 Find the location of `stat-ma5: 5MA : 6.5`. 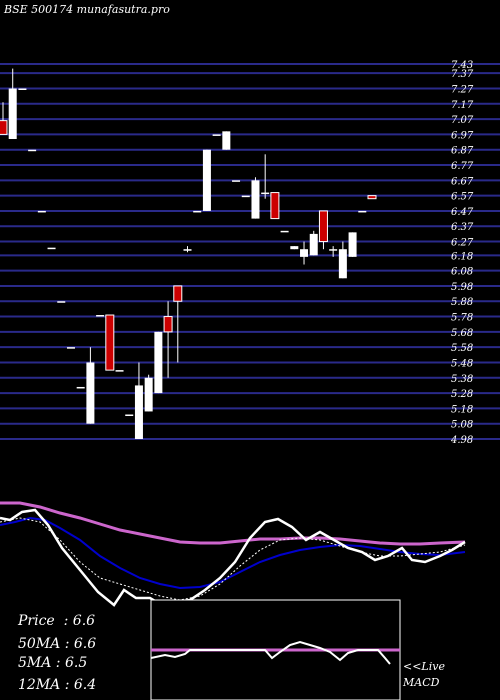

stat-ma5: 5MA : 6.5 is located at coordinates (53, 663).